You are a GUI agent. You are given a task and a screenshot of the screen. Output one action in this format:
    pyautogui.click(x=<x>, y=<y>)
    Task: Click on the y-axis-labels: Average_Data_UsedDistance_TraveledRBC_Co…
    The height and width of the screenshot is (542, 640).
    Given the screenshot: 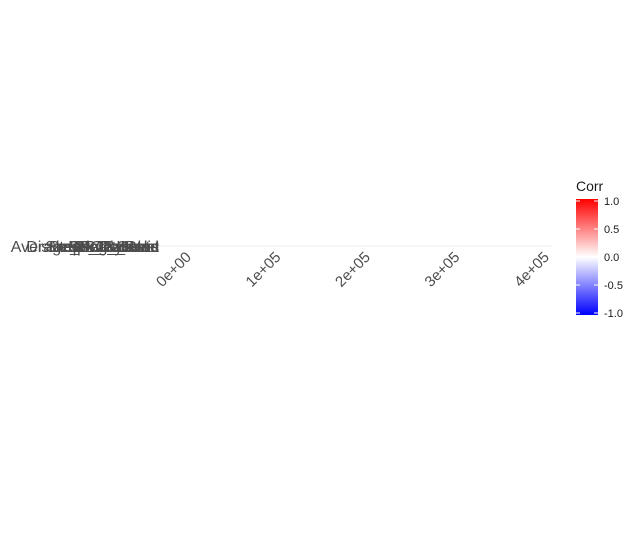 What is the action you would take?
    pyautogui.click(x=85, y=247)
    